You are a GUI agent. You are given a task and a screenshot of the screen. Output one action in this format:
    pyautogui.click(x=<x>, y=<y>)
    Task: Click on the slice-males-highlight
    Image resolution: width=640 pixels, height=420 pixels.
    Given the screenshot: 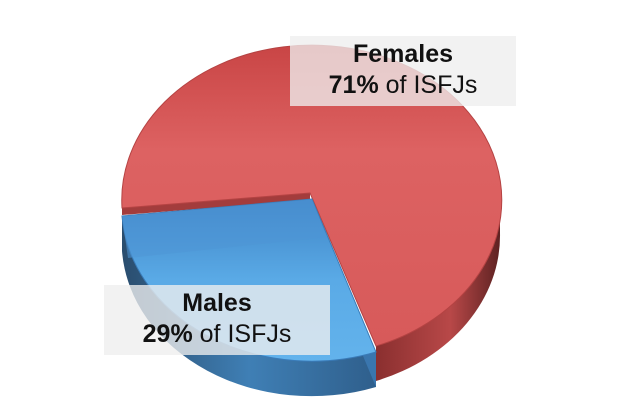 What is the action you would take?
    pyautogui.click(x=224, y=228)
    